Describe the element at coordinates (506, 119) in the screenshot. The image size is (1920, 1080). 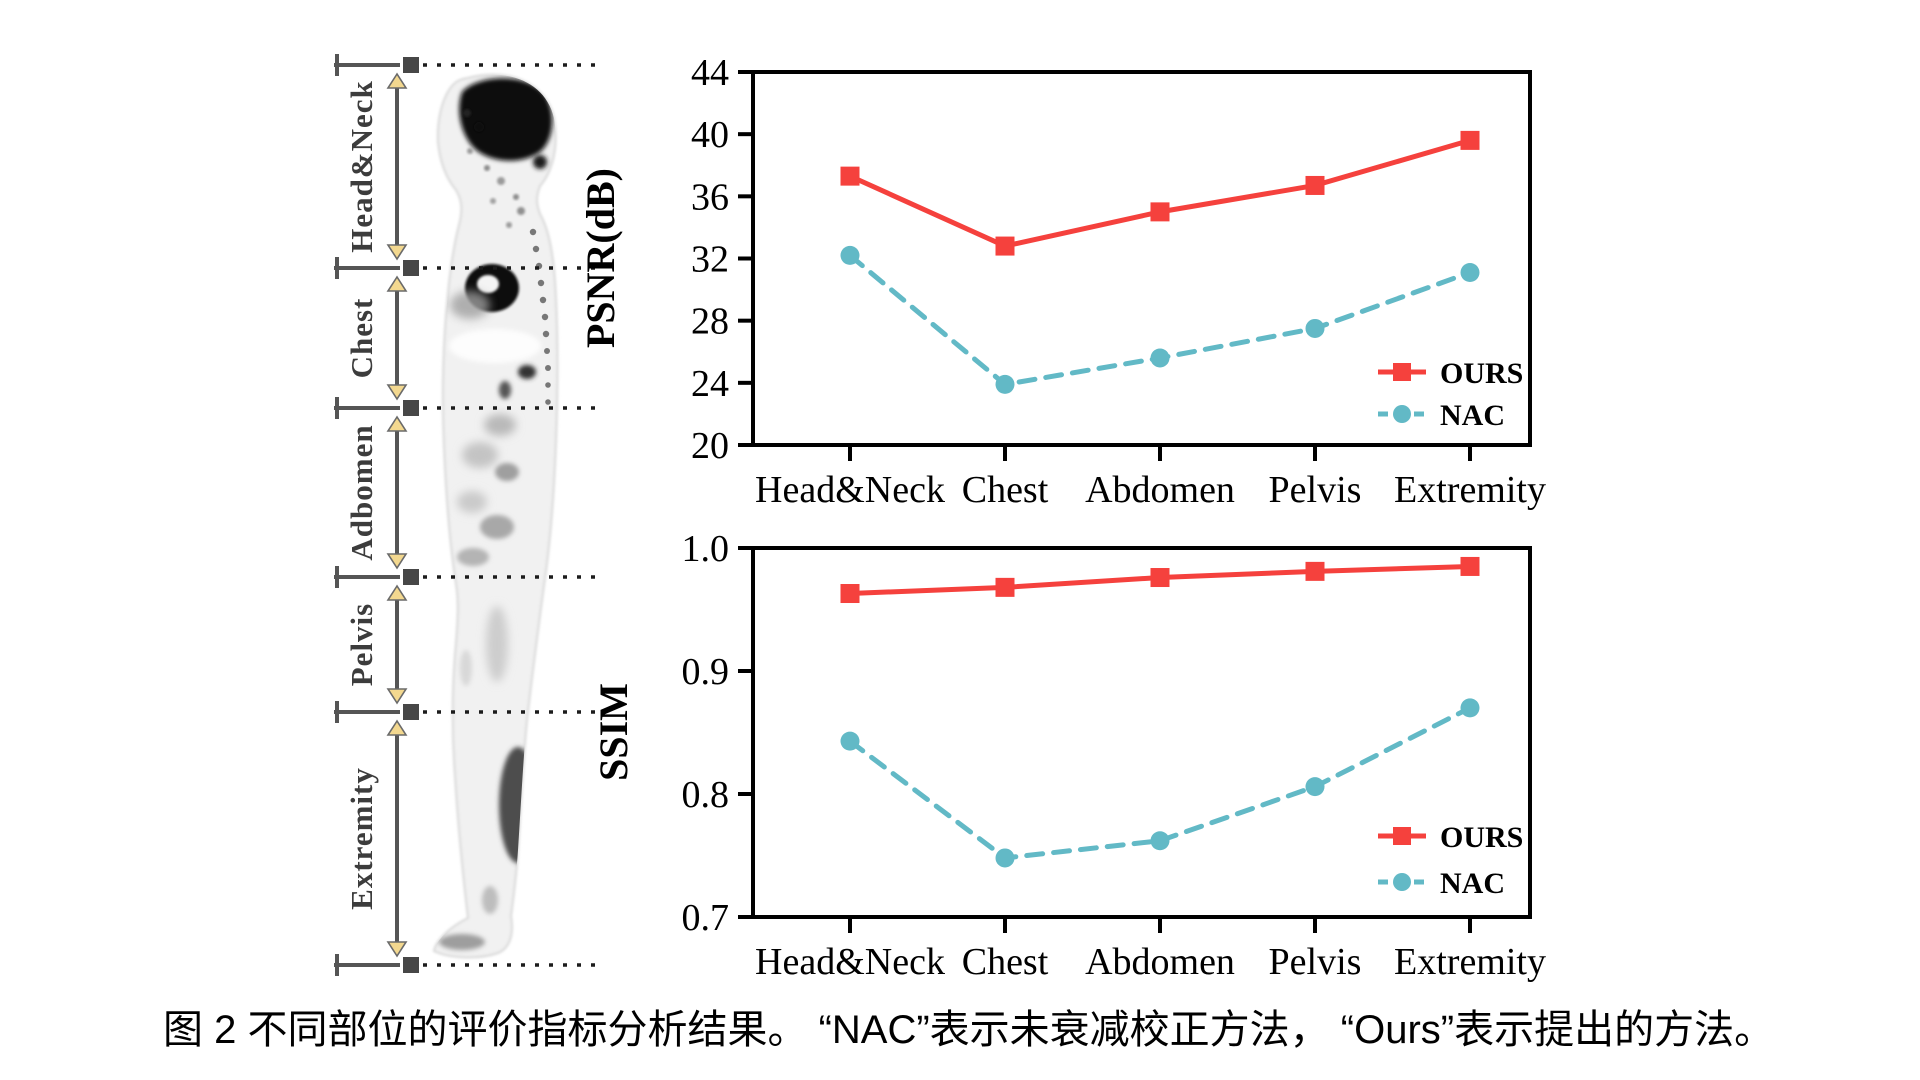
I see `brain-blob` at that location.